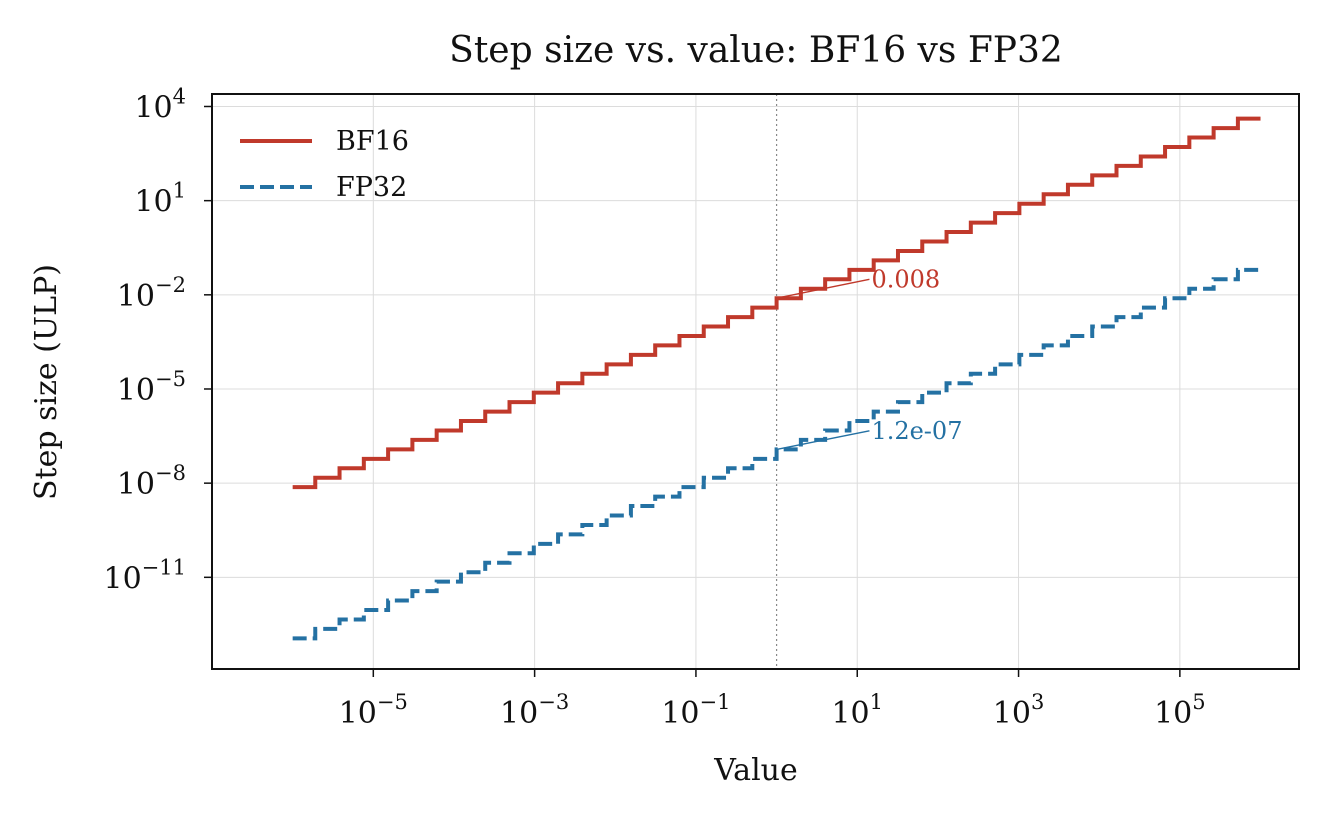 The height and width of the screenshot is (818, 1329). What do you see at coordinates (46, 382) in the screenshot?
I see `y-axis-label: Step size (ULP)` at bounding box center [46, 382].